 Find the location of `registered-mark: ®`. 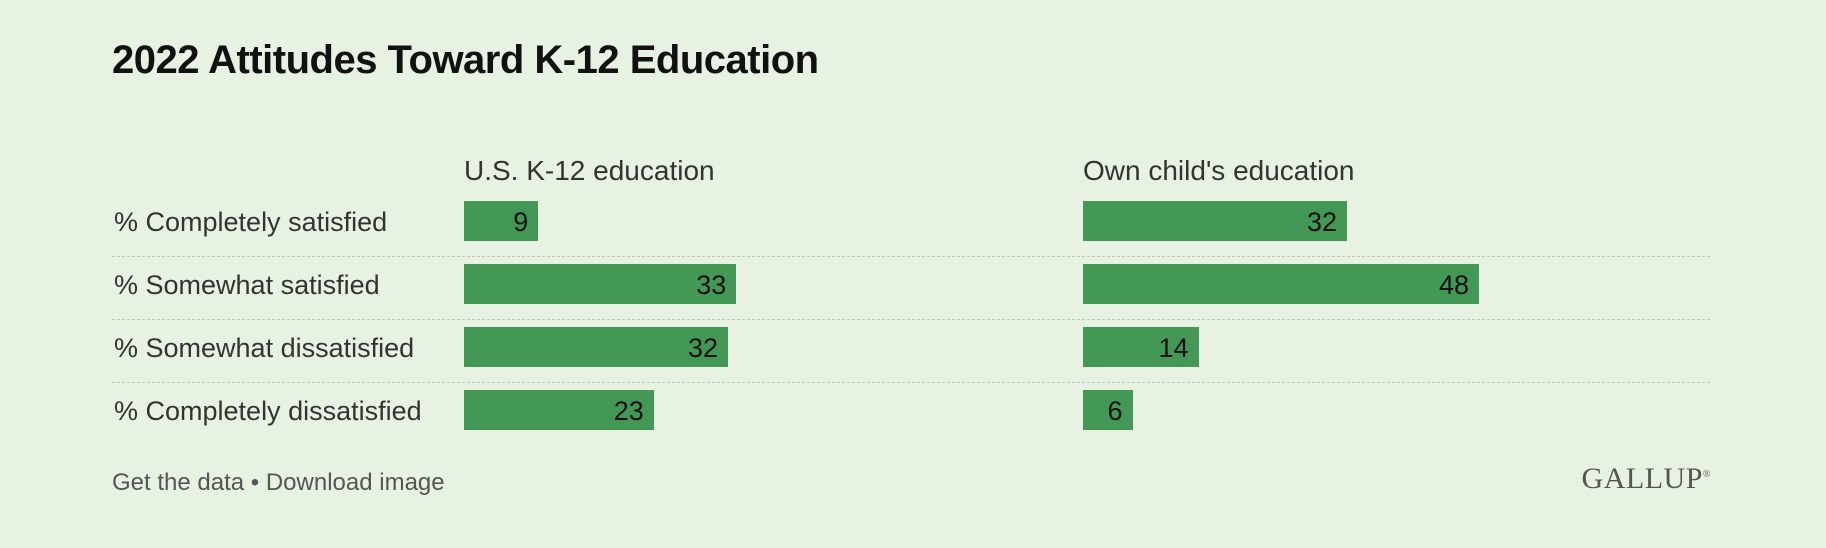

registered-mark: ® is located at coordinates (1706, 474).